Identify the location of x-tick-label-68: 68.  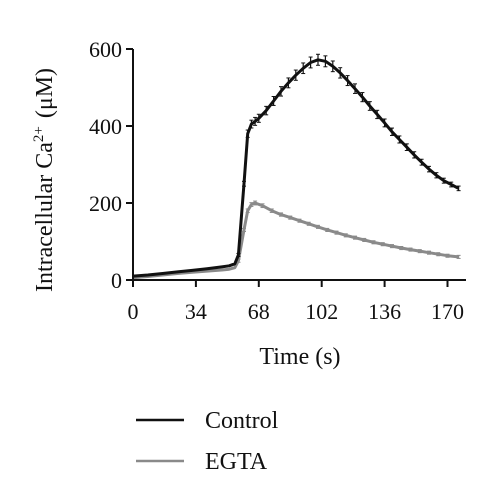
(259, 311).